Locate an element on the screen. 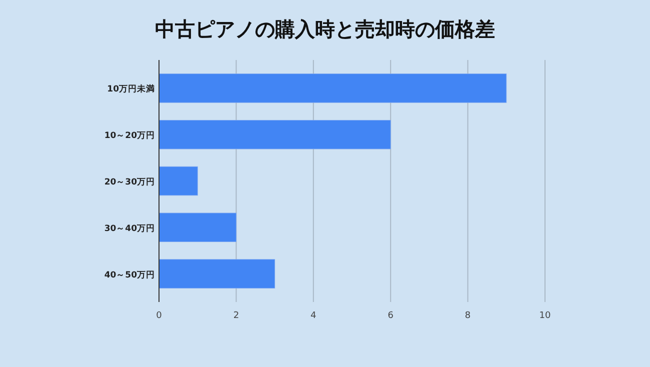 Image resolution: width=650 pixels, height=367 pixels. y-tick-label: 40～50万円 is located at coordinates (129, 274).